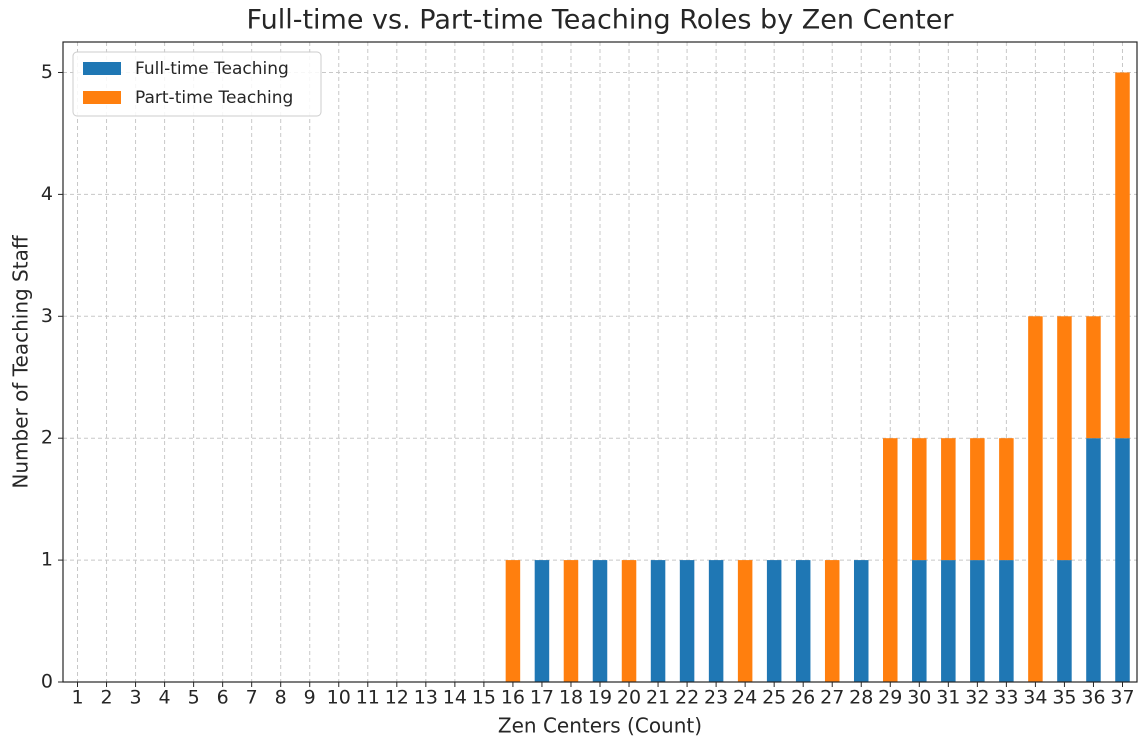 Image resolution: width=1139 pixels, height=746 pixels. I want to click on y-tick-label: 5, so click(47, 72).